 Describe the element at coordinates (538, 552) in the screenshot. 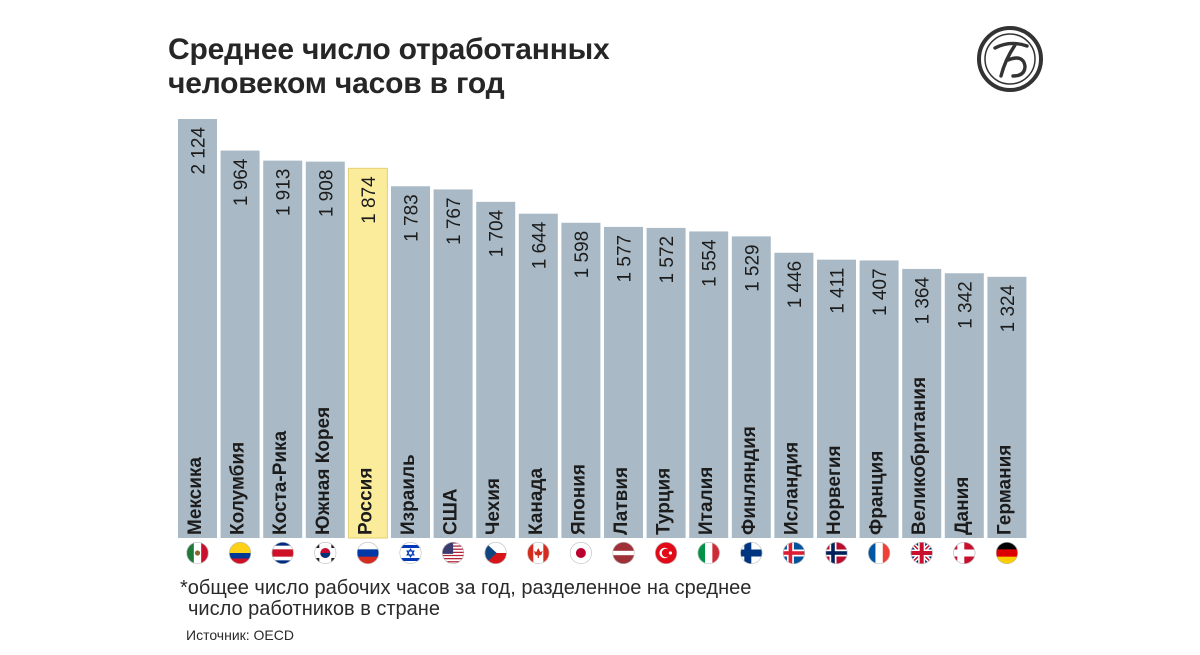

I see `canada-flag-icon` at that location.